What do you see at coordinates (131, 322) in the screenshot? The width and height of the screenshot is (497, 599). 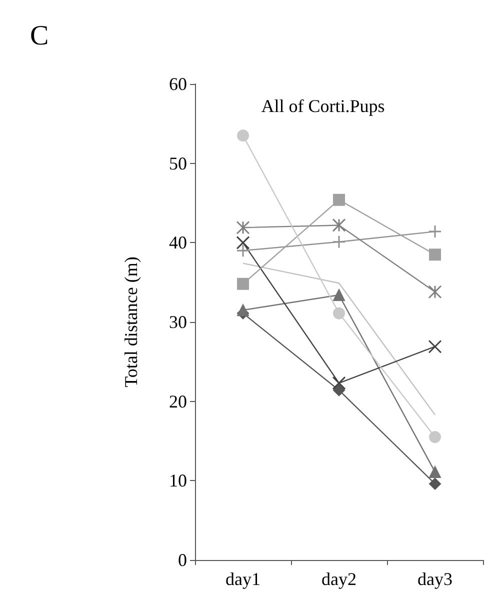 I see `y-axis-title: Total distance (m)` at bounding box center [131, 322].